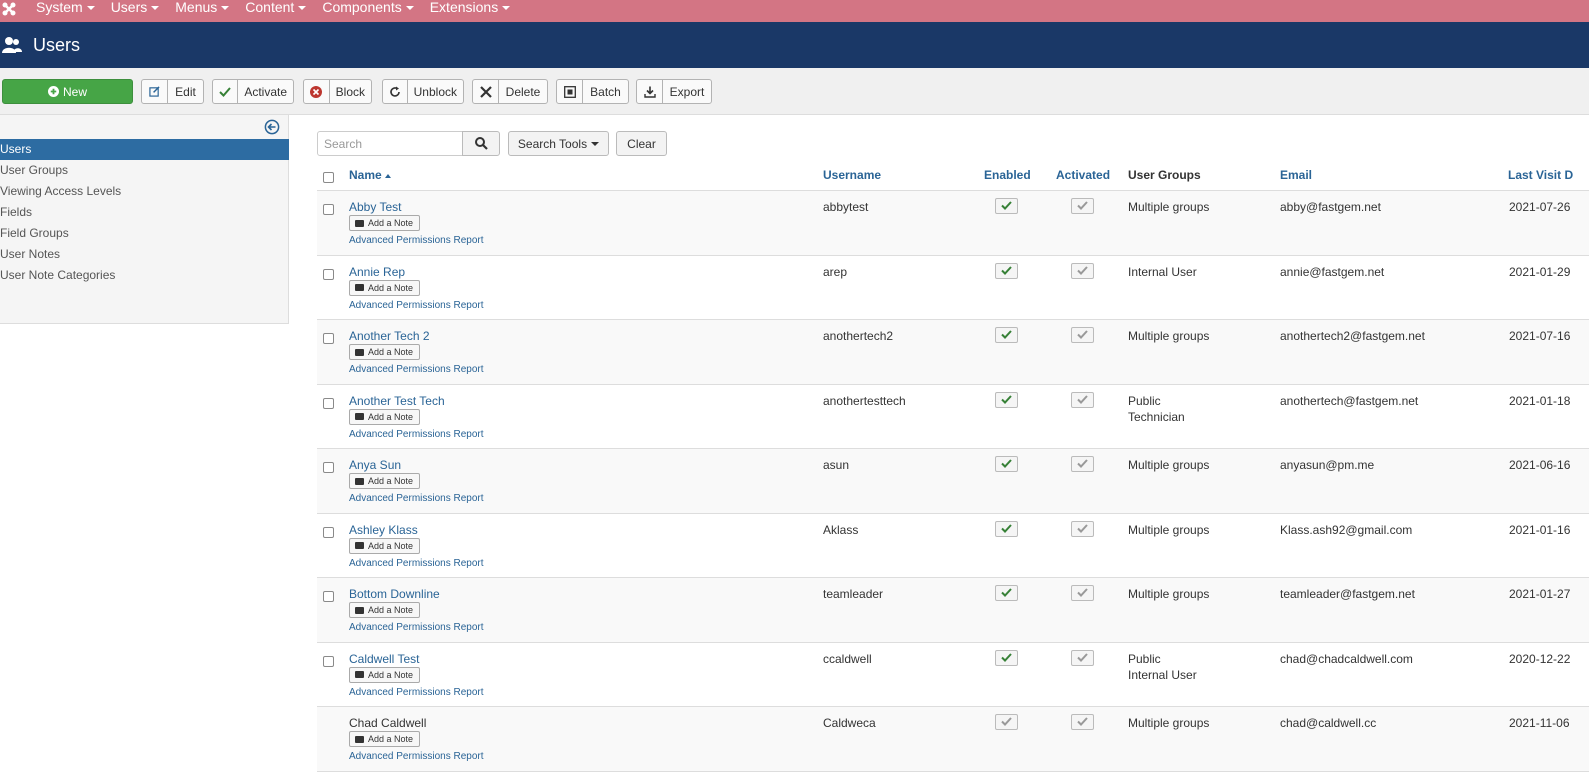  Describe the element at coordinates (1296, 175) in the screenshot. I see `sort-email-header: Email` at that location.